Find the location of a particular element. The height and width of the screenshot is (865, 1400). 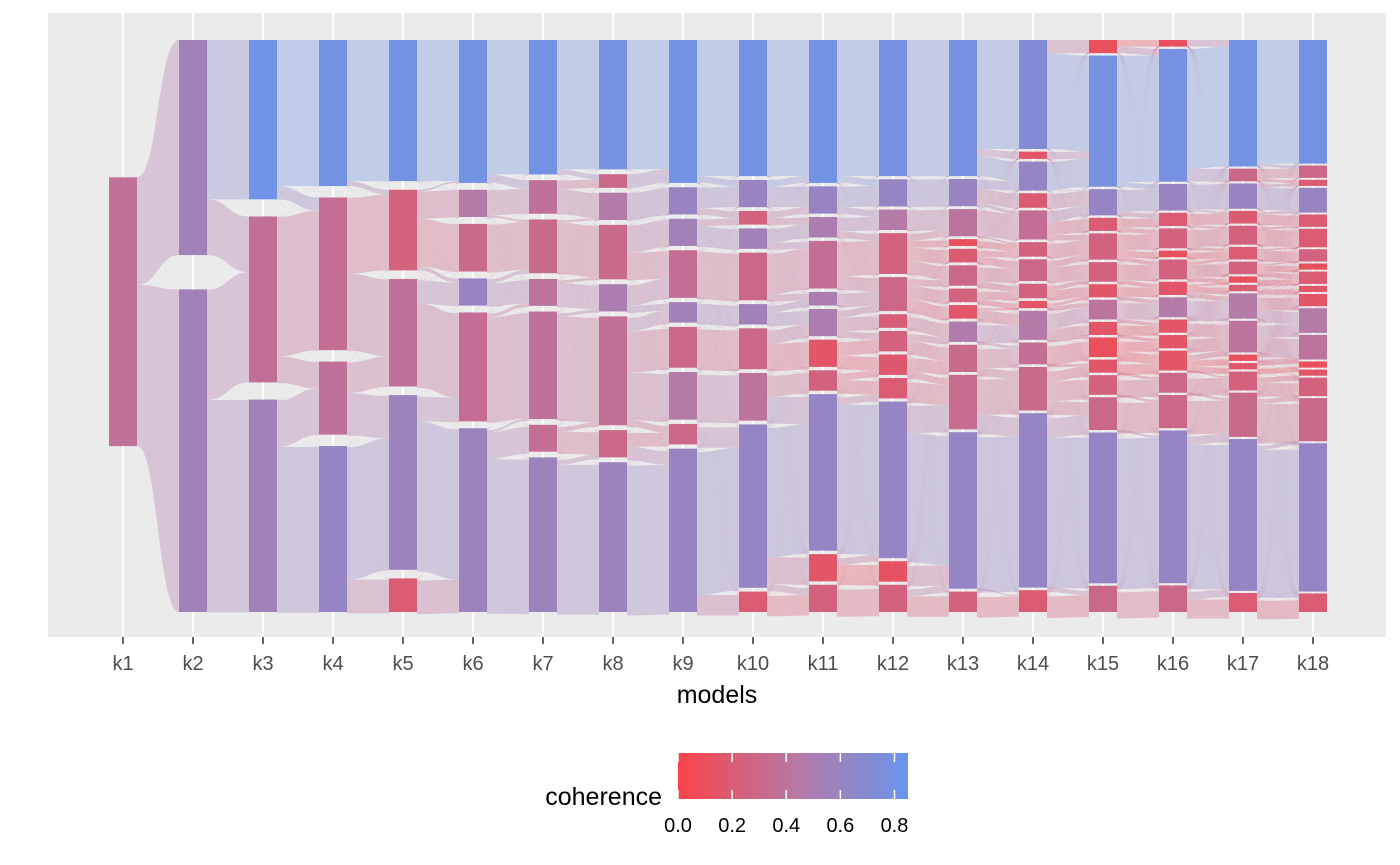

legend-ticks: 0.0 0.2 0.4 0.6 0.8 is located at coordinates (786, 795).